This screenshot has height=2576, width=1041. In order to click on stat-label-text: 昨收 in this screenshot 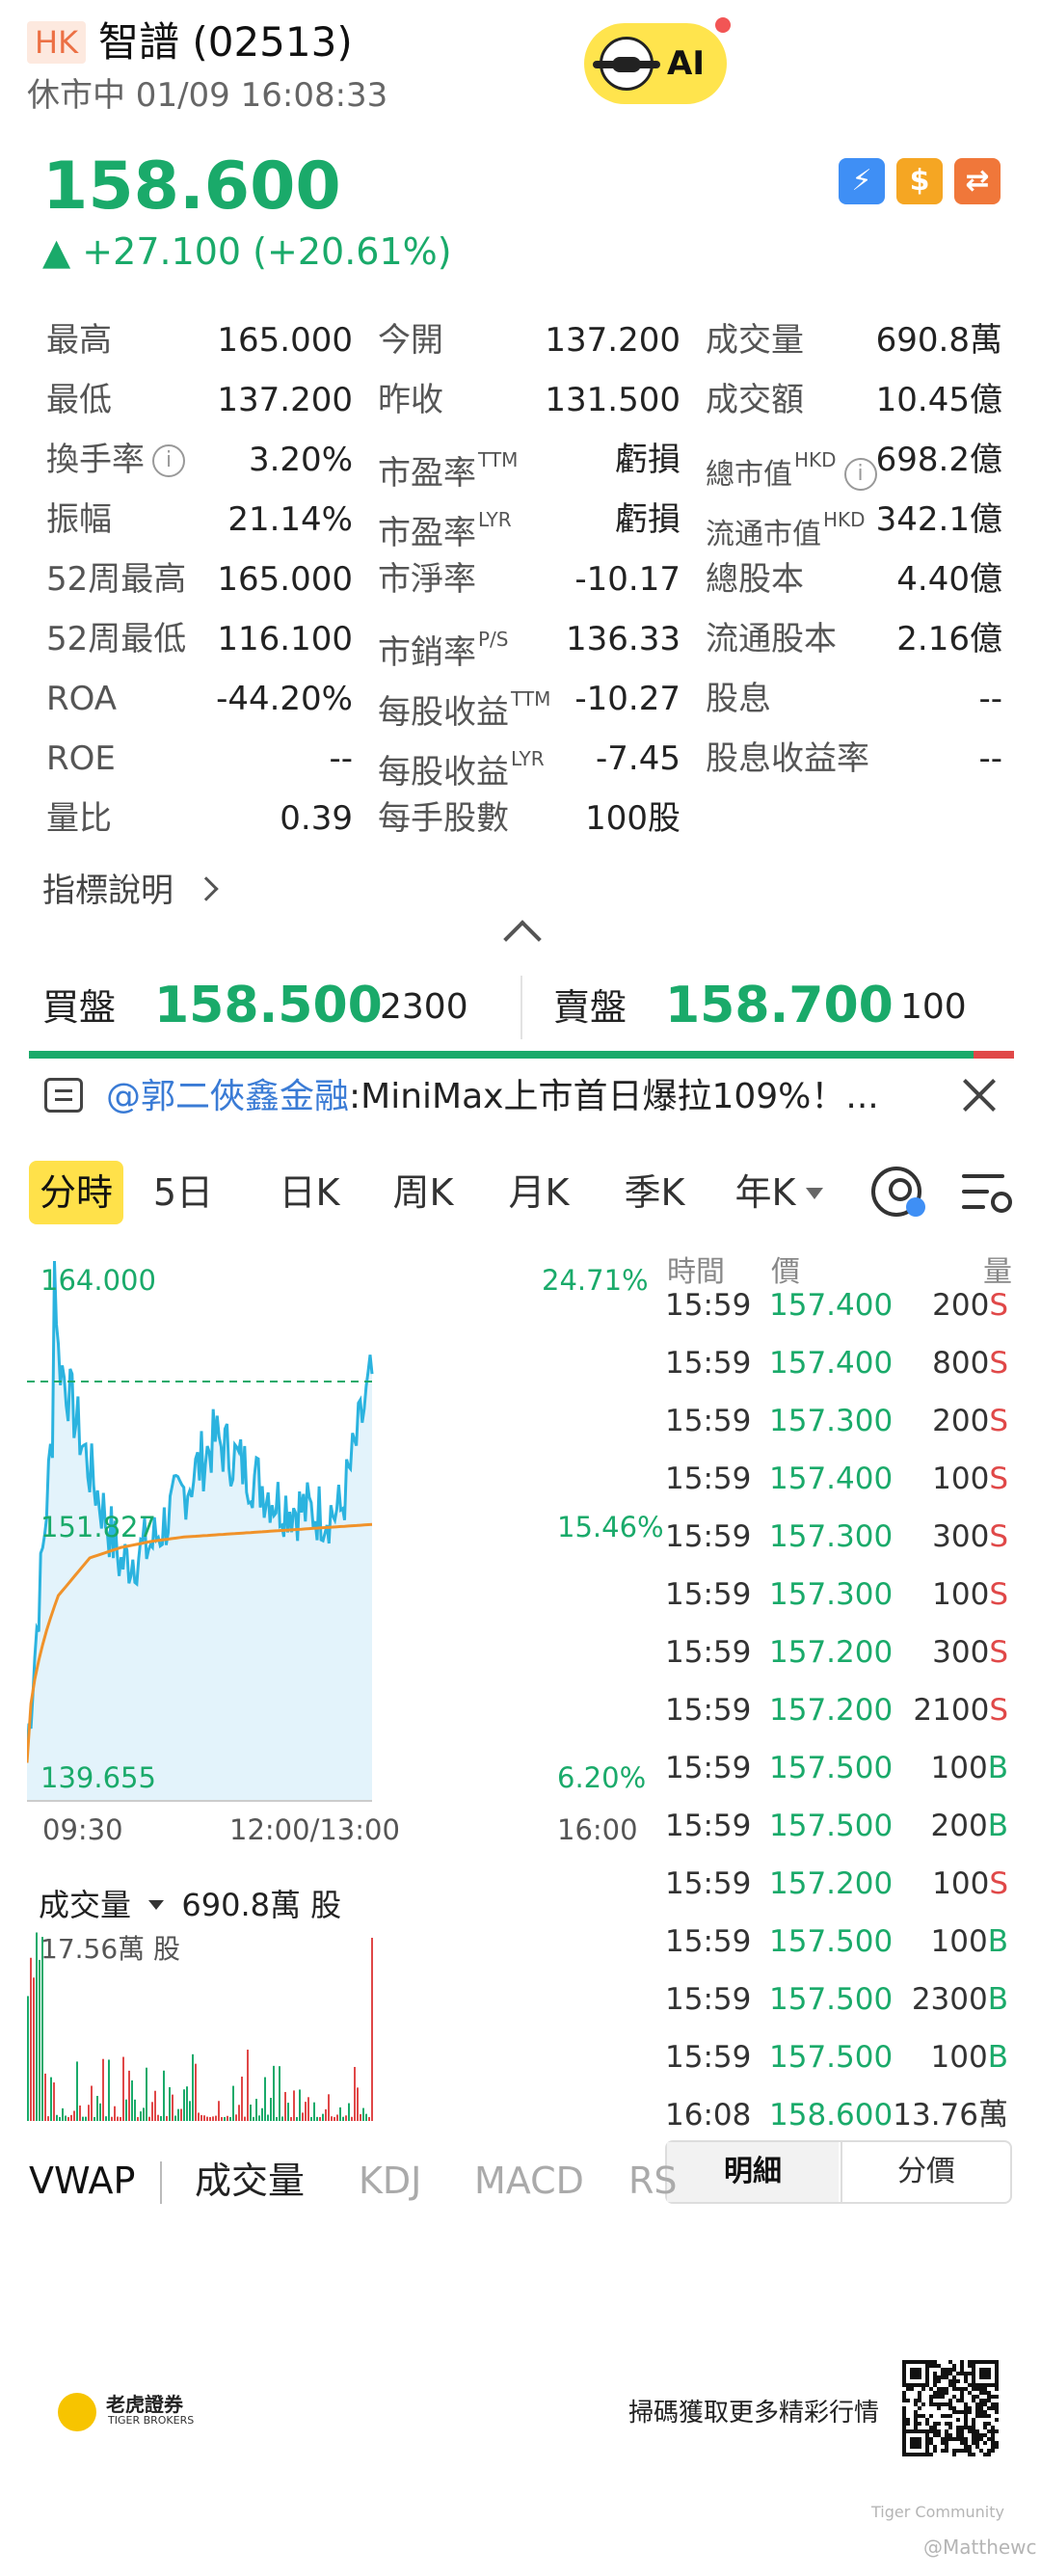, I will do `click(410, 400)`.